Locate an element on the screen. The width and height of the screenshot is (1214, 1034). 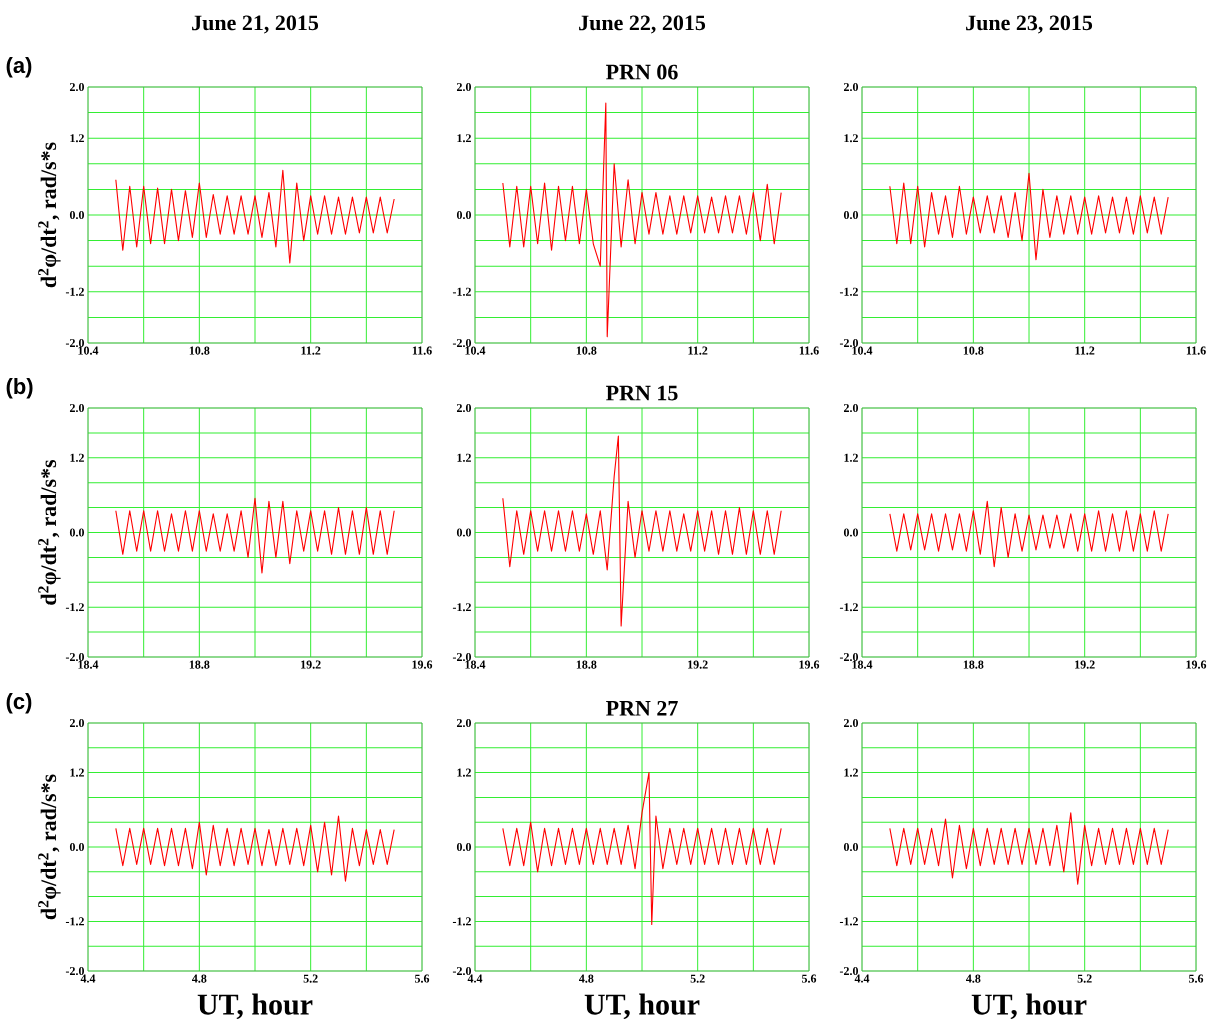
chart-title: June 23, 2015 is located at coordinates (1029, 24).